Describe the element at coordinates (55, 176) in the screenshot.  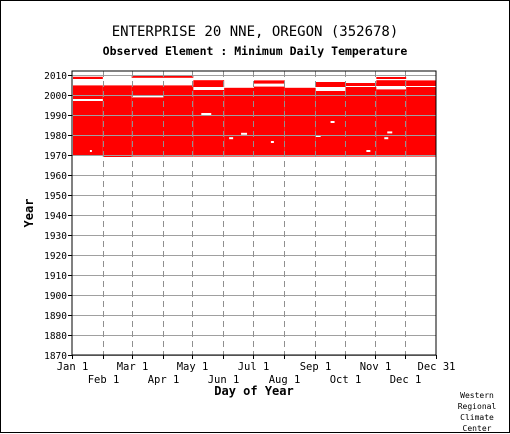
I see `y-tick-label: 1960` at that location.